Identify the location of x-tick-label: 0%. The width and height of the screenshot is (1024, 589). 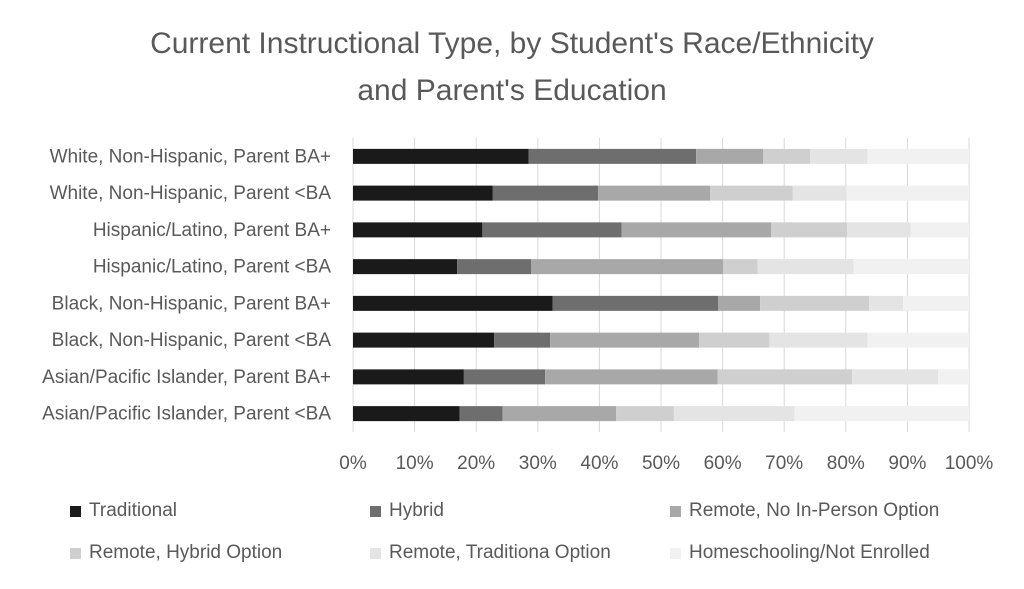
(353, 463).